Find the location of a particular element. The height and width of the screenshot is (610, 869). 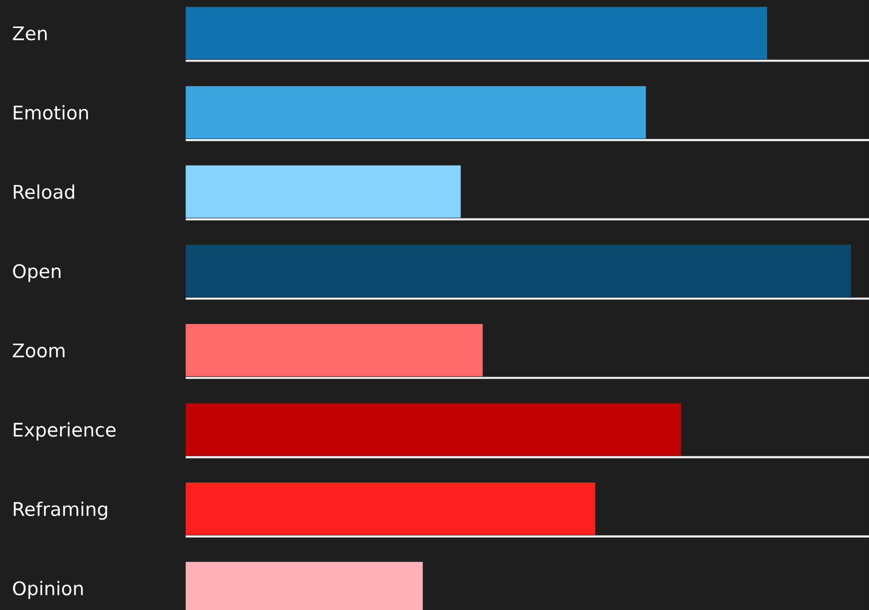

y-tick-label: Open is located at coordinates (36, 273).